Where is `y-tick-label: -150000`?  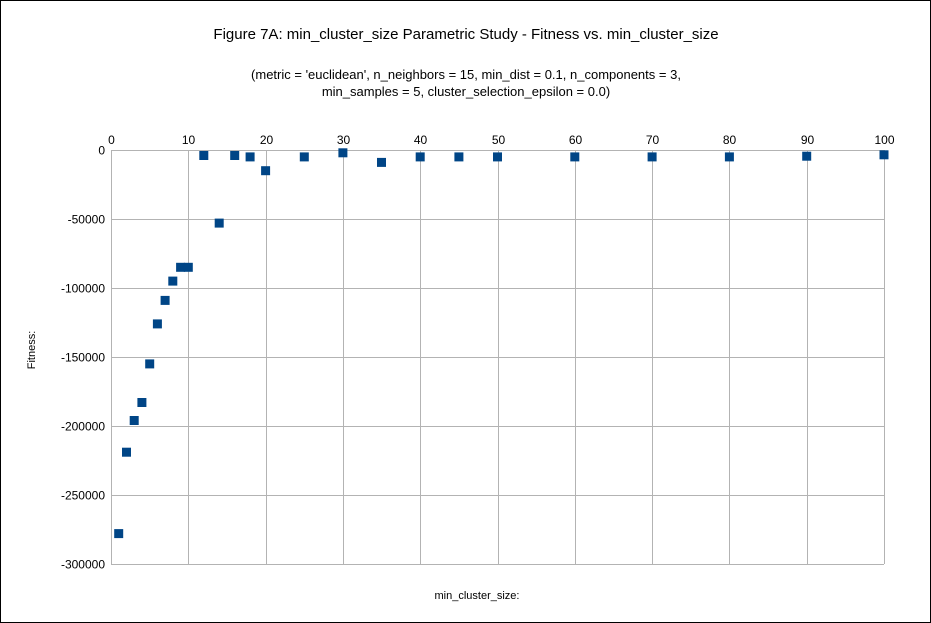 y-tick-label: -150000 is located at coordinates (83, 358).